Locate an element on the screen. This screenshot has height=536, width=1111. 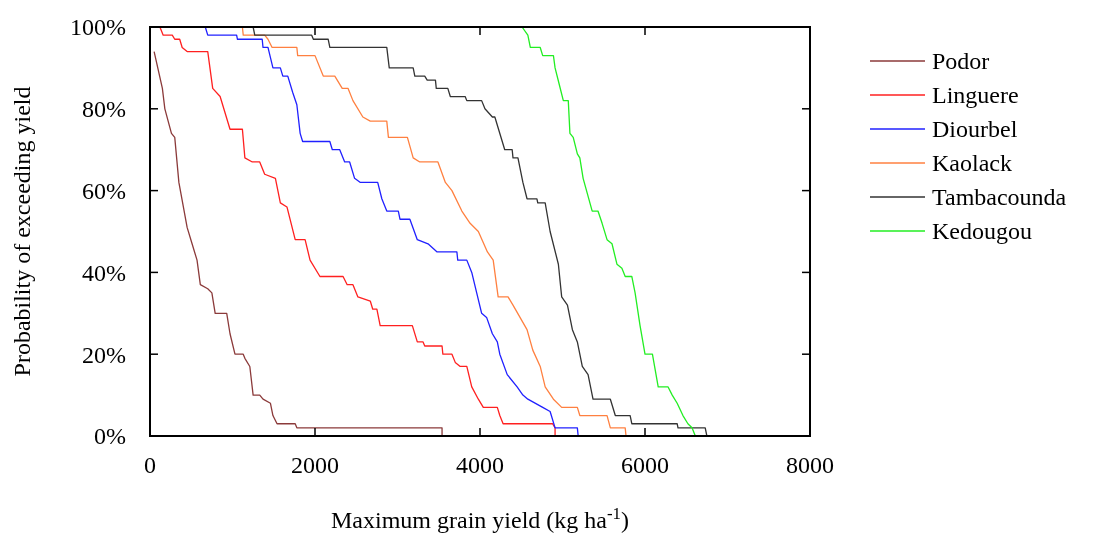
x-tick-label: 0 is located at coordinates (150, 465).